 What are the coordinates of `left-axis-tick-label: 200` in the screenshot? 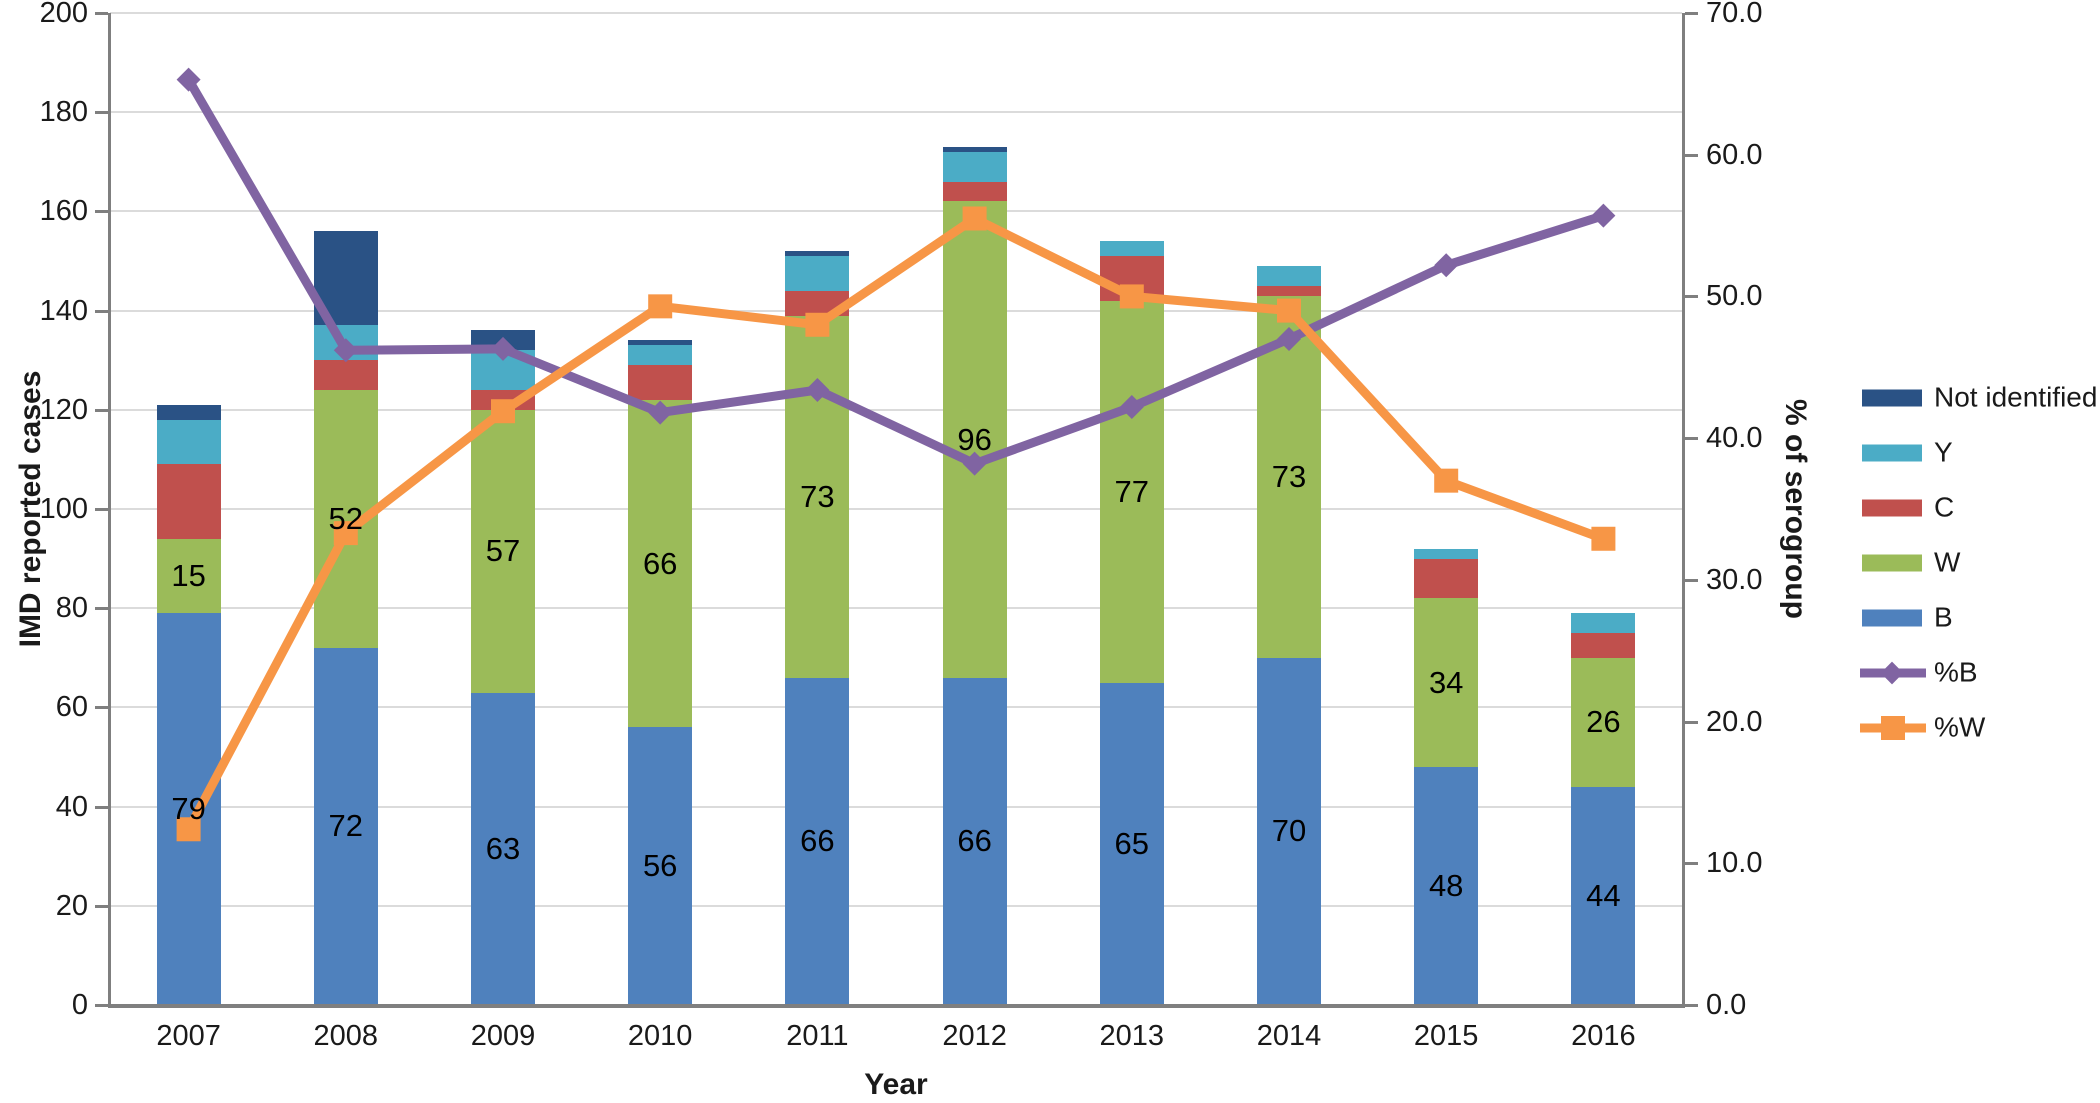 It's located at (63, 14).